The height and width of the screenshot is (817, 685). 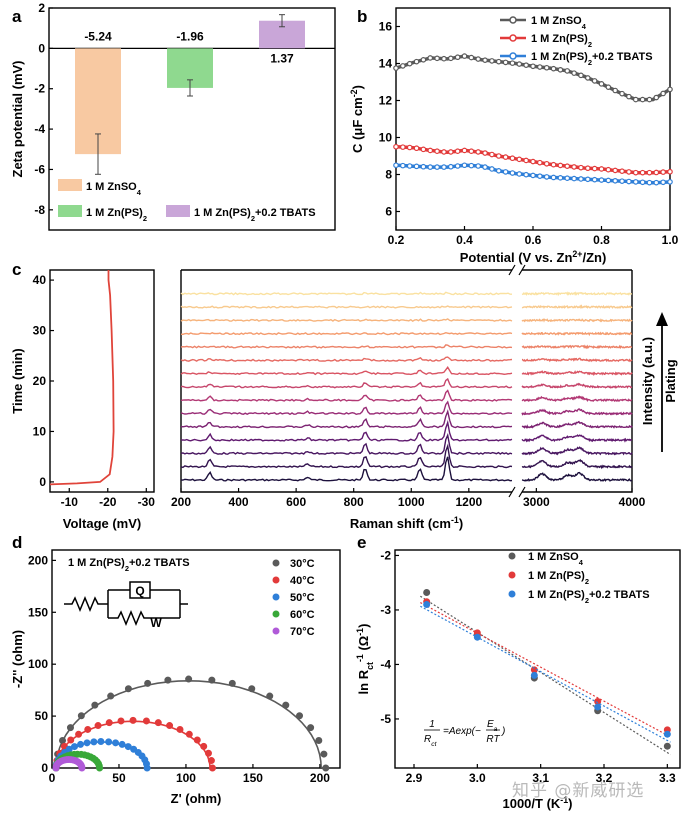 What do you see at coordinates (594, 257) in the screenshot?
I see `label-part: /Zn)` at bounding box center [594, 257].